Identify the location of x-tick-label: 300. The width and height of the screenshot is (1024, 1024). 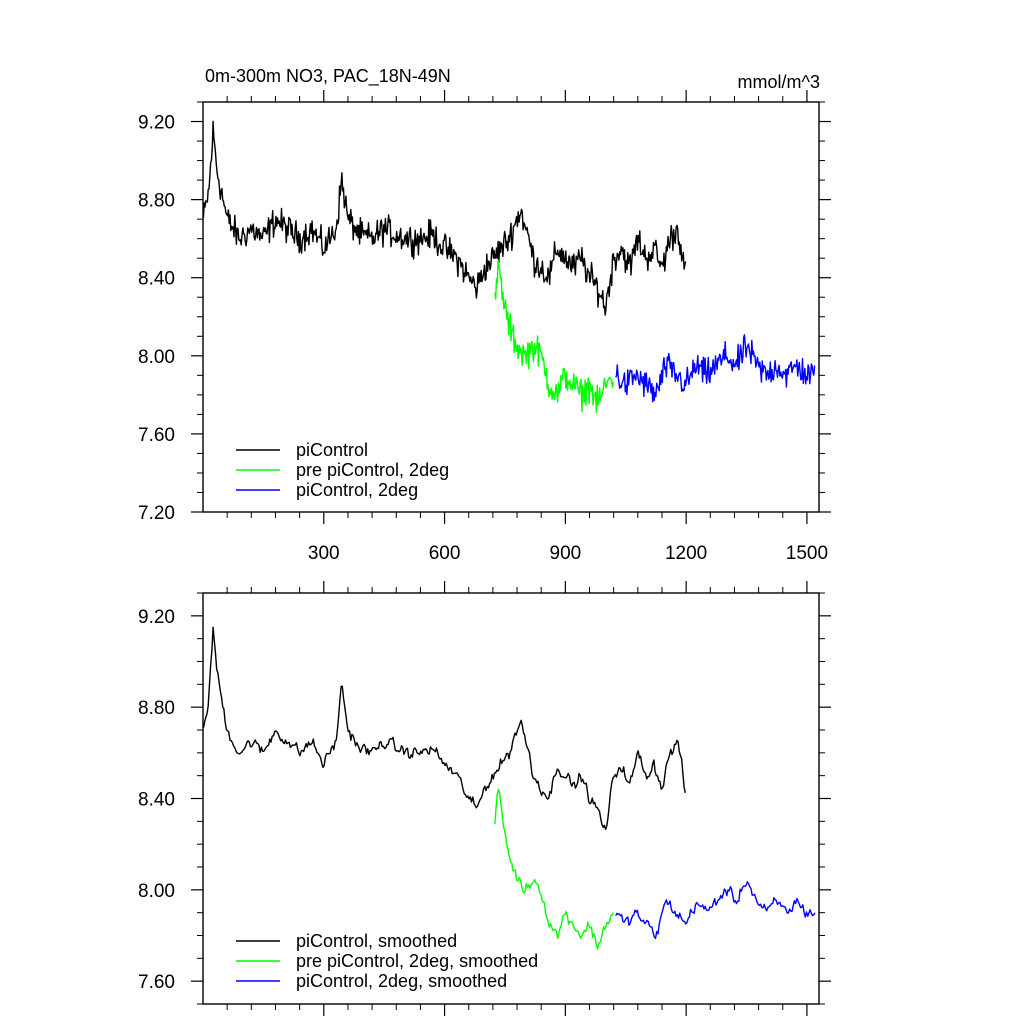
(324, 553).